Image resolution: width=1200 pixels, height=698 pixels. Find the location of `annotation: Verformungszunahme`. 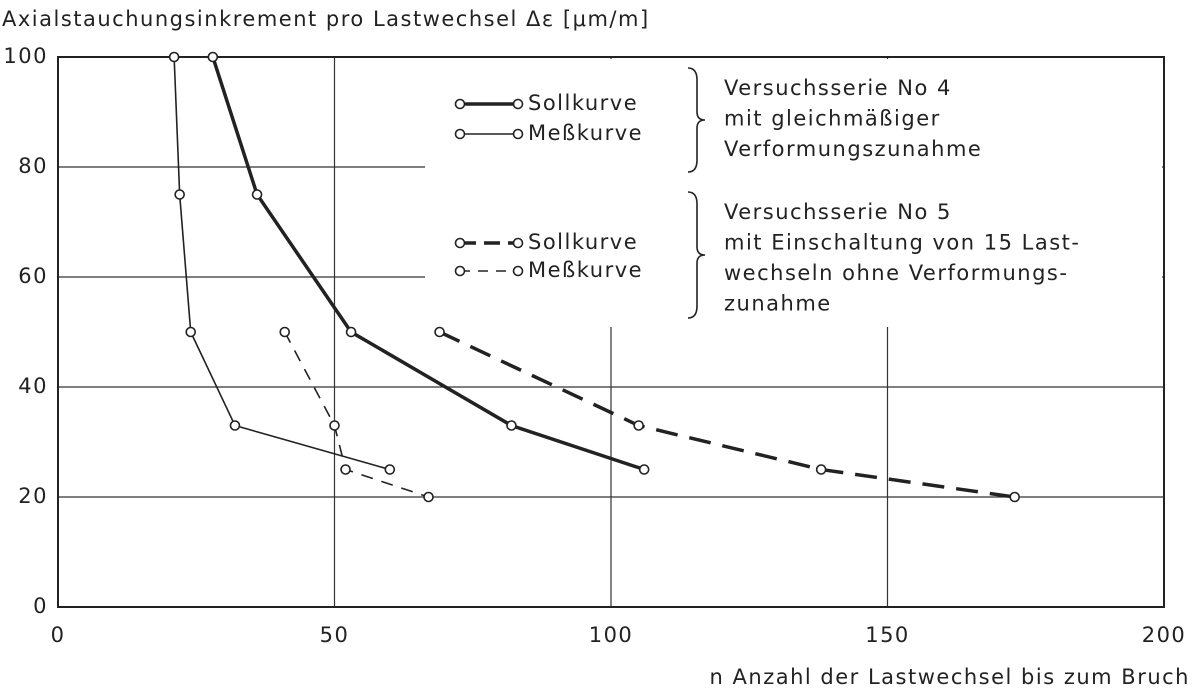

annotation: Verformungszunahme is located at coordinates (853, 149).